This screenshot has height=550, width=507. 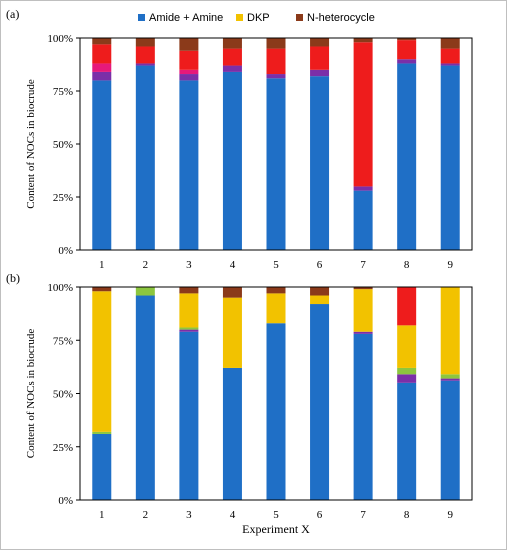 What do you see at coordinates (13, 278) in the screenshot?
I see `panel-label: (b)` at bounding box center [13, 278].